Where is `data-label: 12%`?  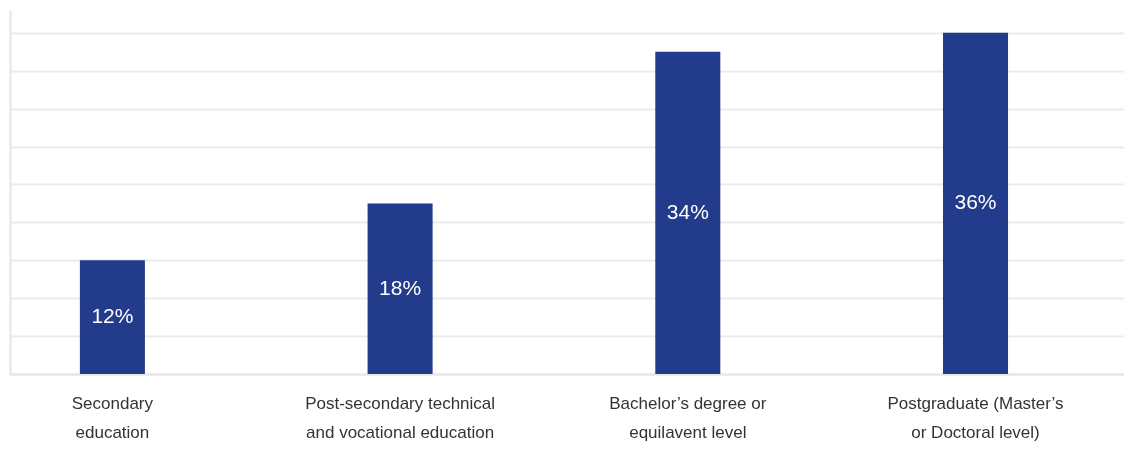
data-label: 12% is located at coordinates (112, 316).